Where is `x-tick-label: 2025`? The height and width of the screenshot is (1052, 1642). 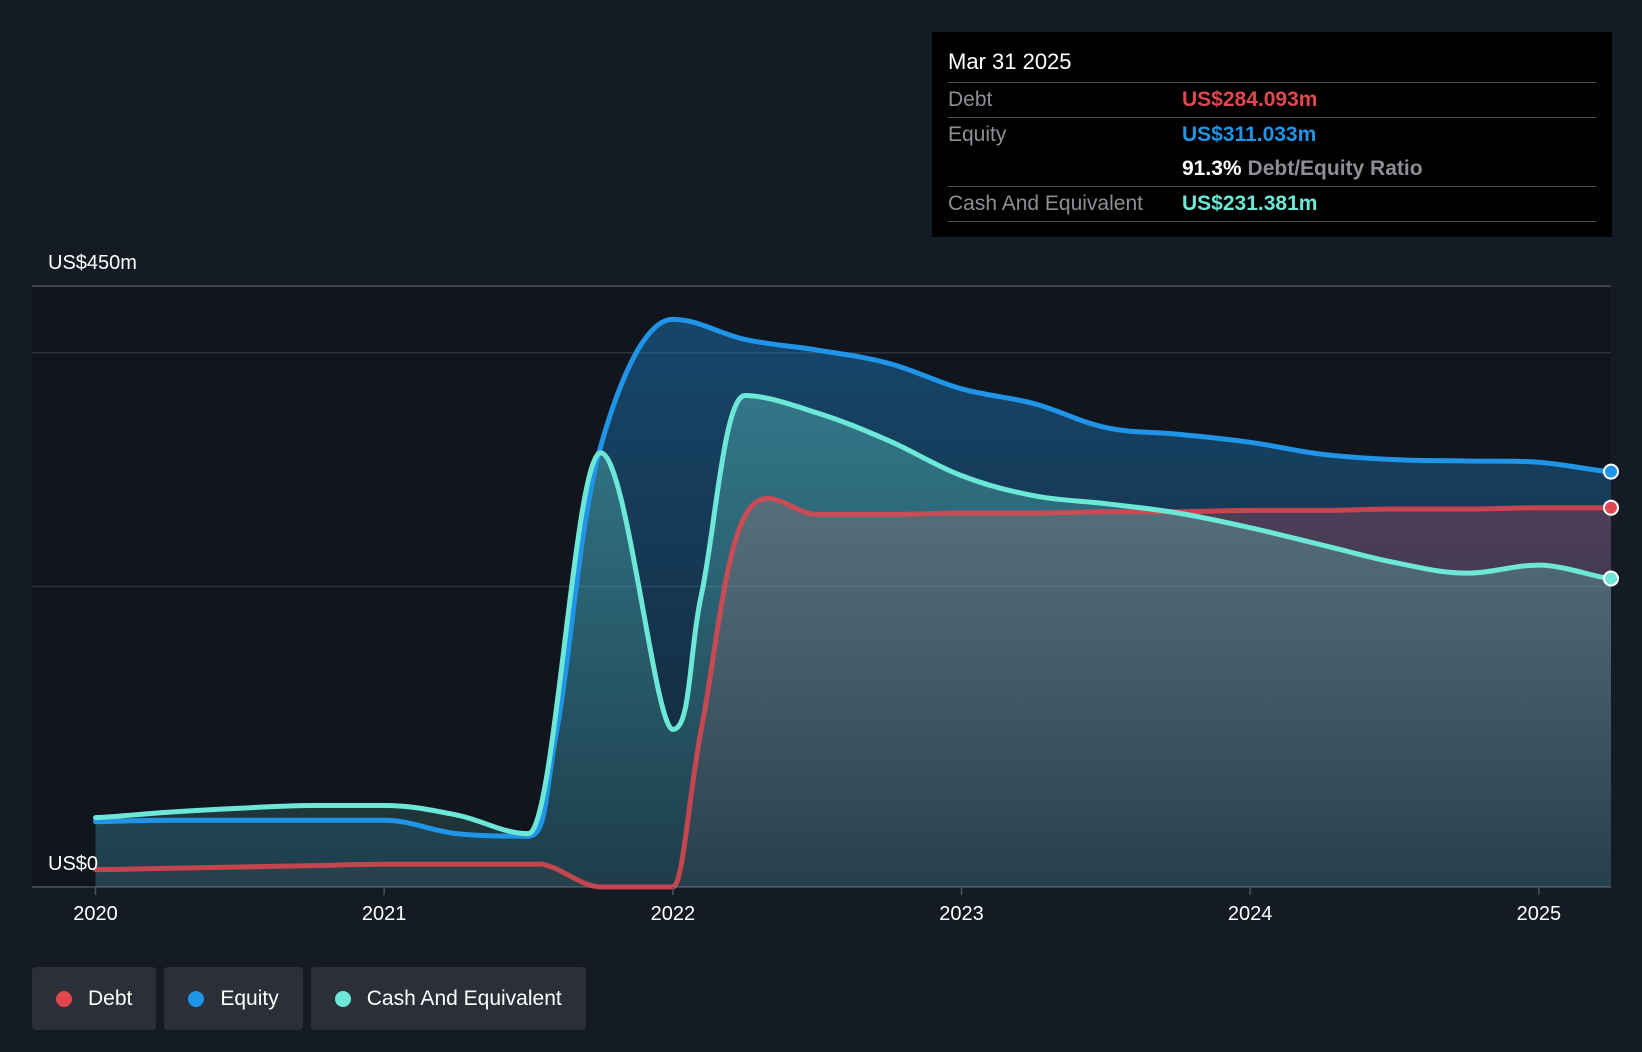 x-tick-label: 2025 is located at coordinates (1539, 914).